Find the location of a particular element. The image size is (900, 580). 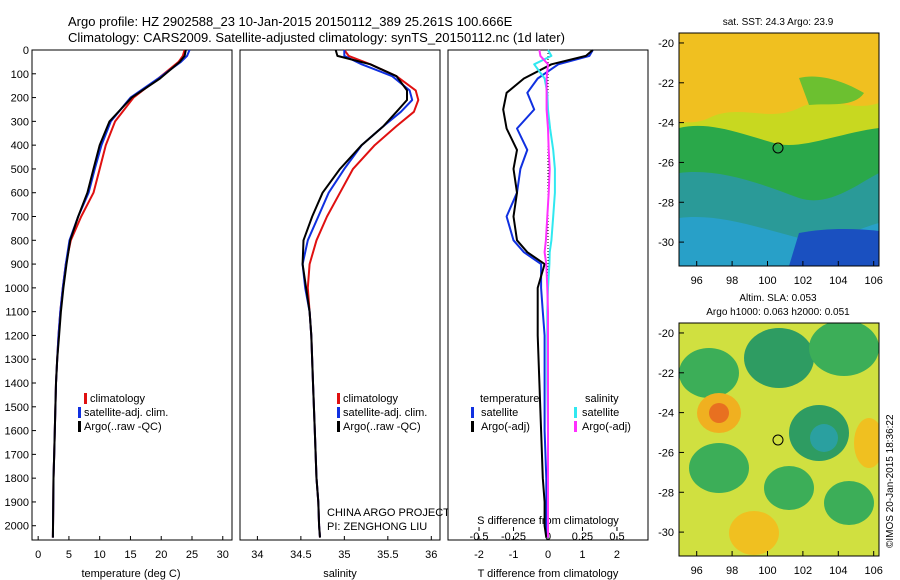

map-y-tick-label: -20 is located at coordinates (666, 334).